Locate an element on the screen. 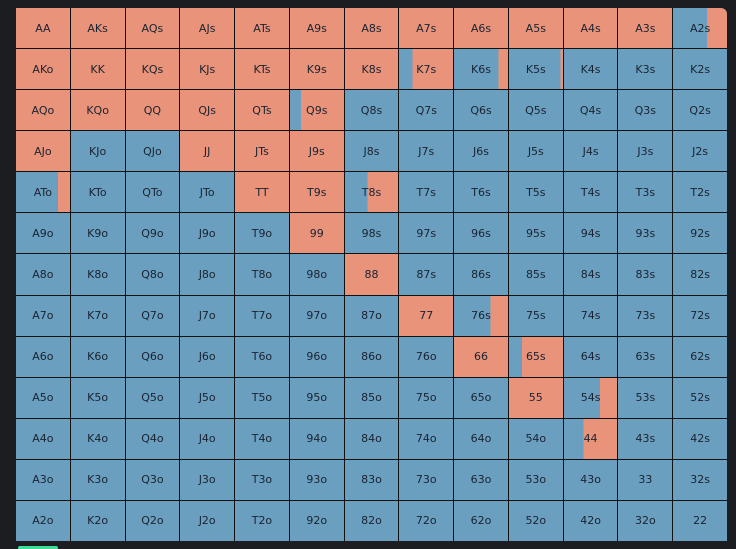 Image resolution: width=736 pixels, height=549 pixels. hand-cell: J6s is located at coordinates (481, 151).